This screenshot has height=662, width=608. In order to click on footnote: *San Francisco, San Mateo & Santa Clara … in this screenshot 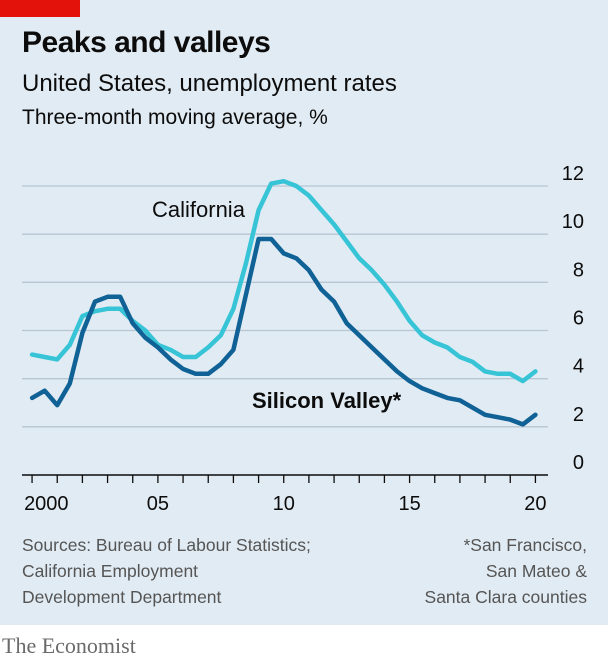, I will do `click(505, 571)`.